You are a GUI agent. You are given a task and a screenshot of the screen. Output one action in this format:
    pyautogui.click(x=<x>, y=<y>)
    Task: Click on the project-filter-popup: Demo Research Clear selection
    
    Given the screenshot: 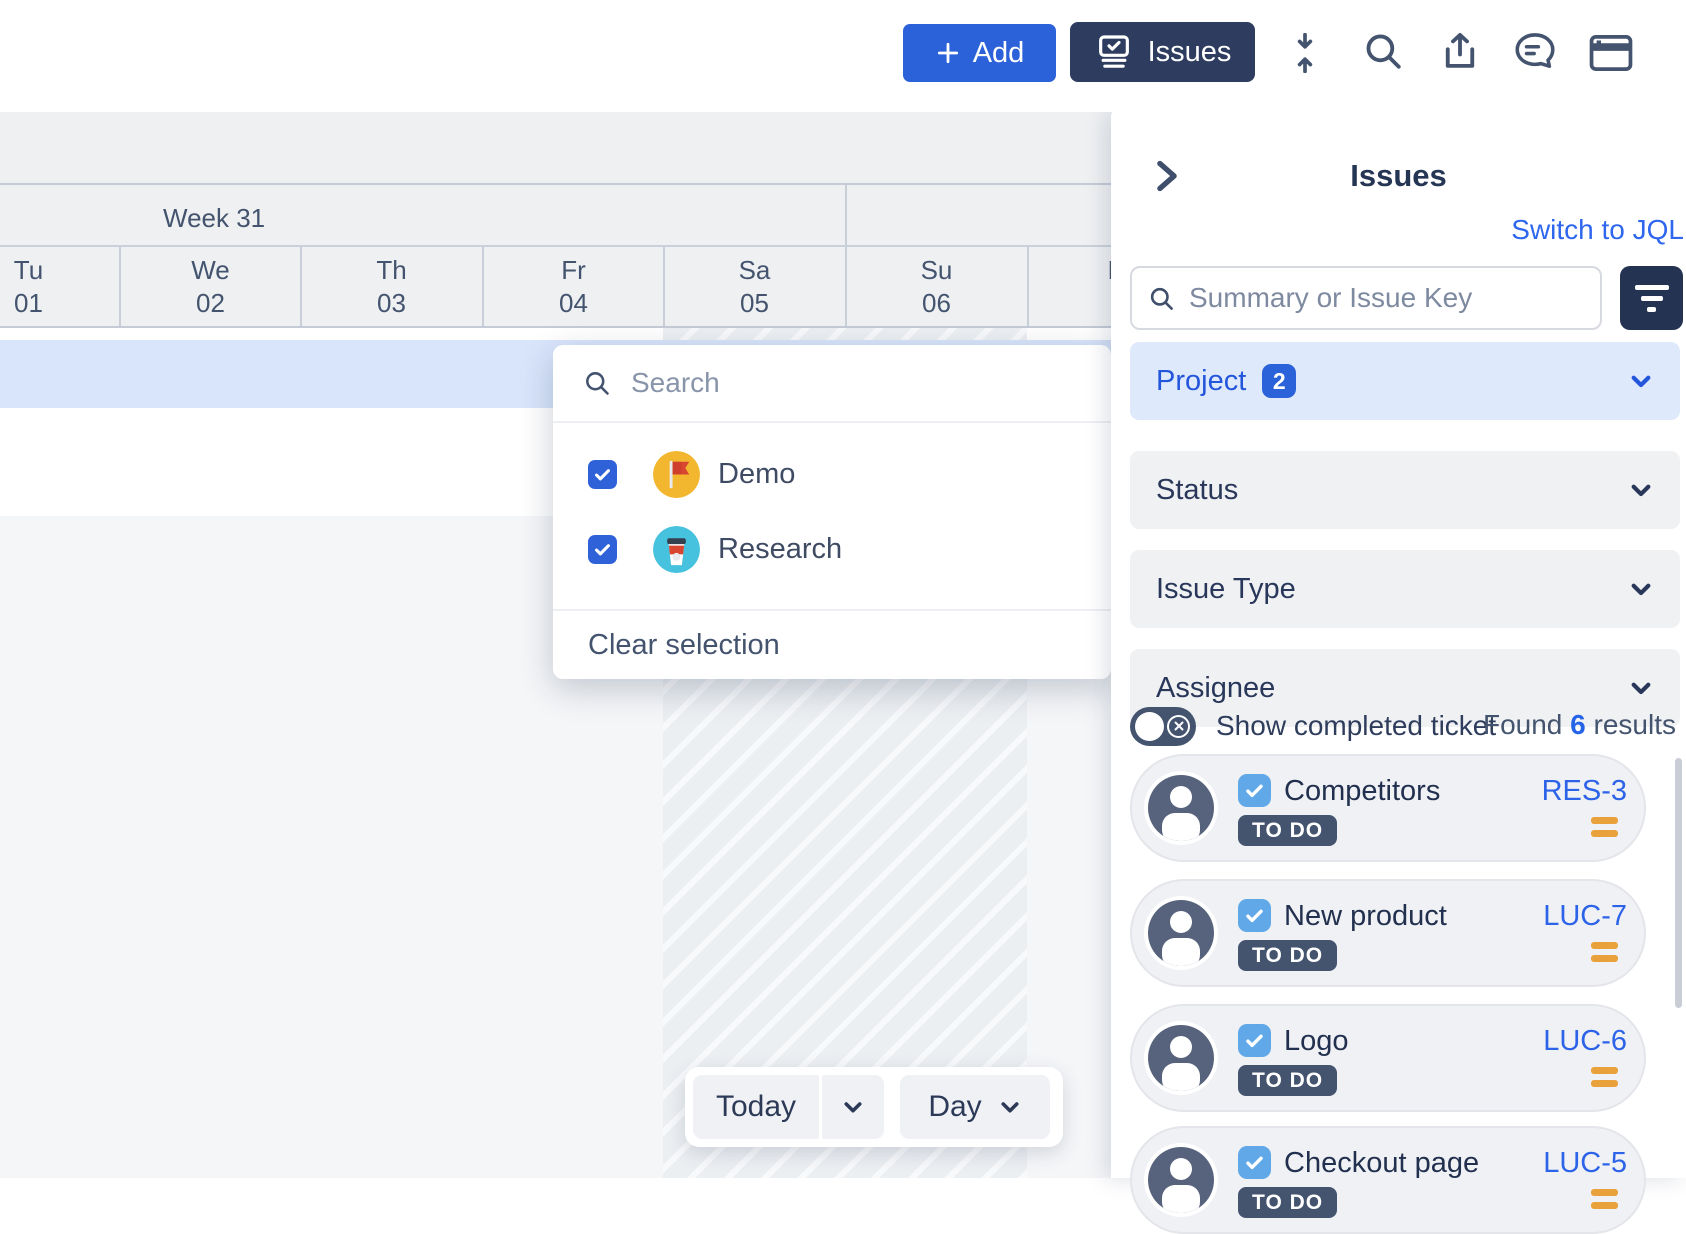 What is the action you would take?
    pyautogui.click(x=832, y=512)
    